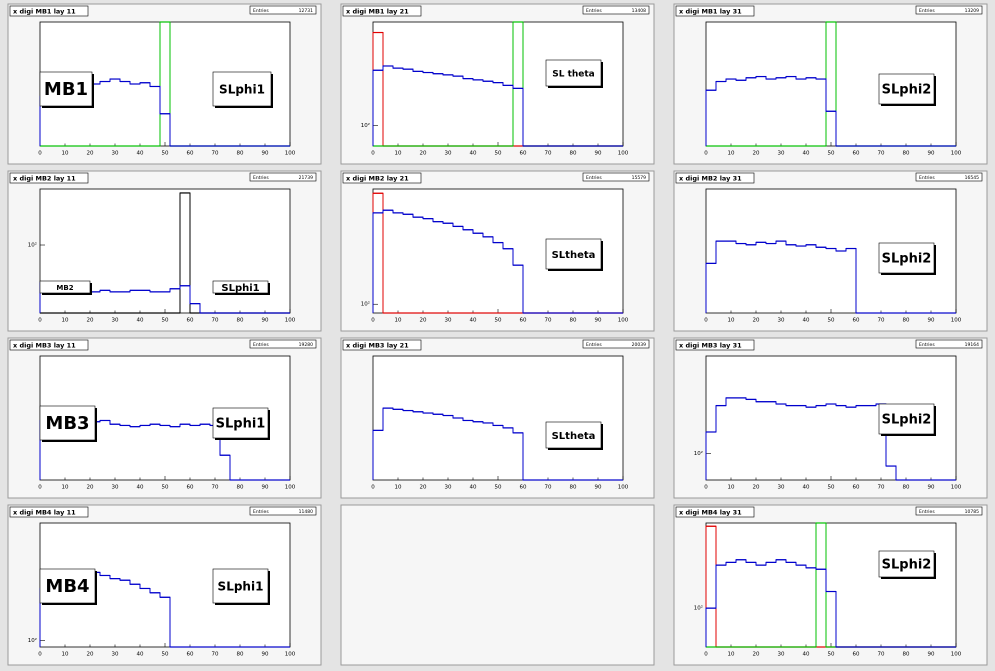 The height and width of the screenshot is (671, 995). Describe the element at coordinates (44, 12) in the screenshot. I see `chart-title: x digi MB1 lay 11` at that location.